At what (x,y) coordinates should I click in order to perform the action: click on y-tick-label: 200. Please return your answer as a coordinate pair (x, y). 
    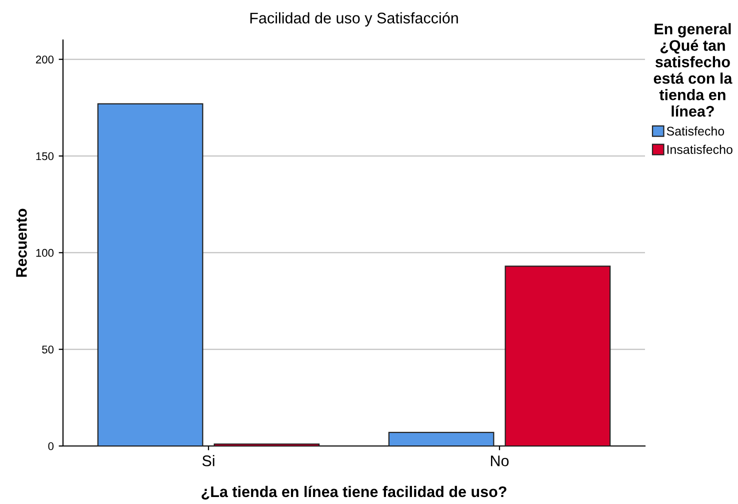
    Looking at the image, I should click on (45, 60).